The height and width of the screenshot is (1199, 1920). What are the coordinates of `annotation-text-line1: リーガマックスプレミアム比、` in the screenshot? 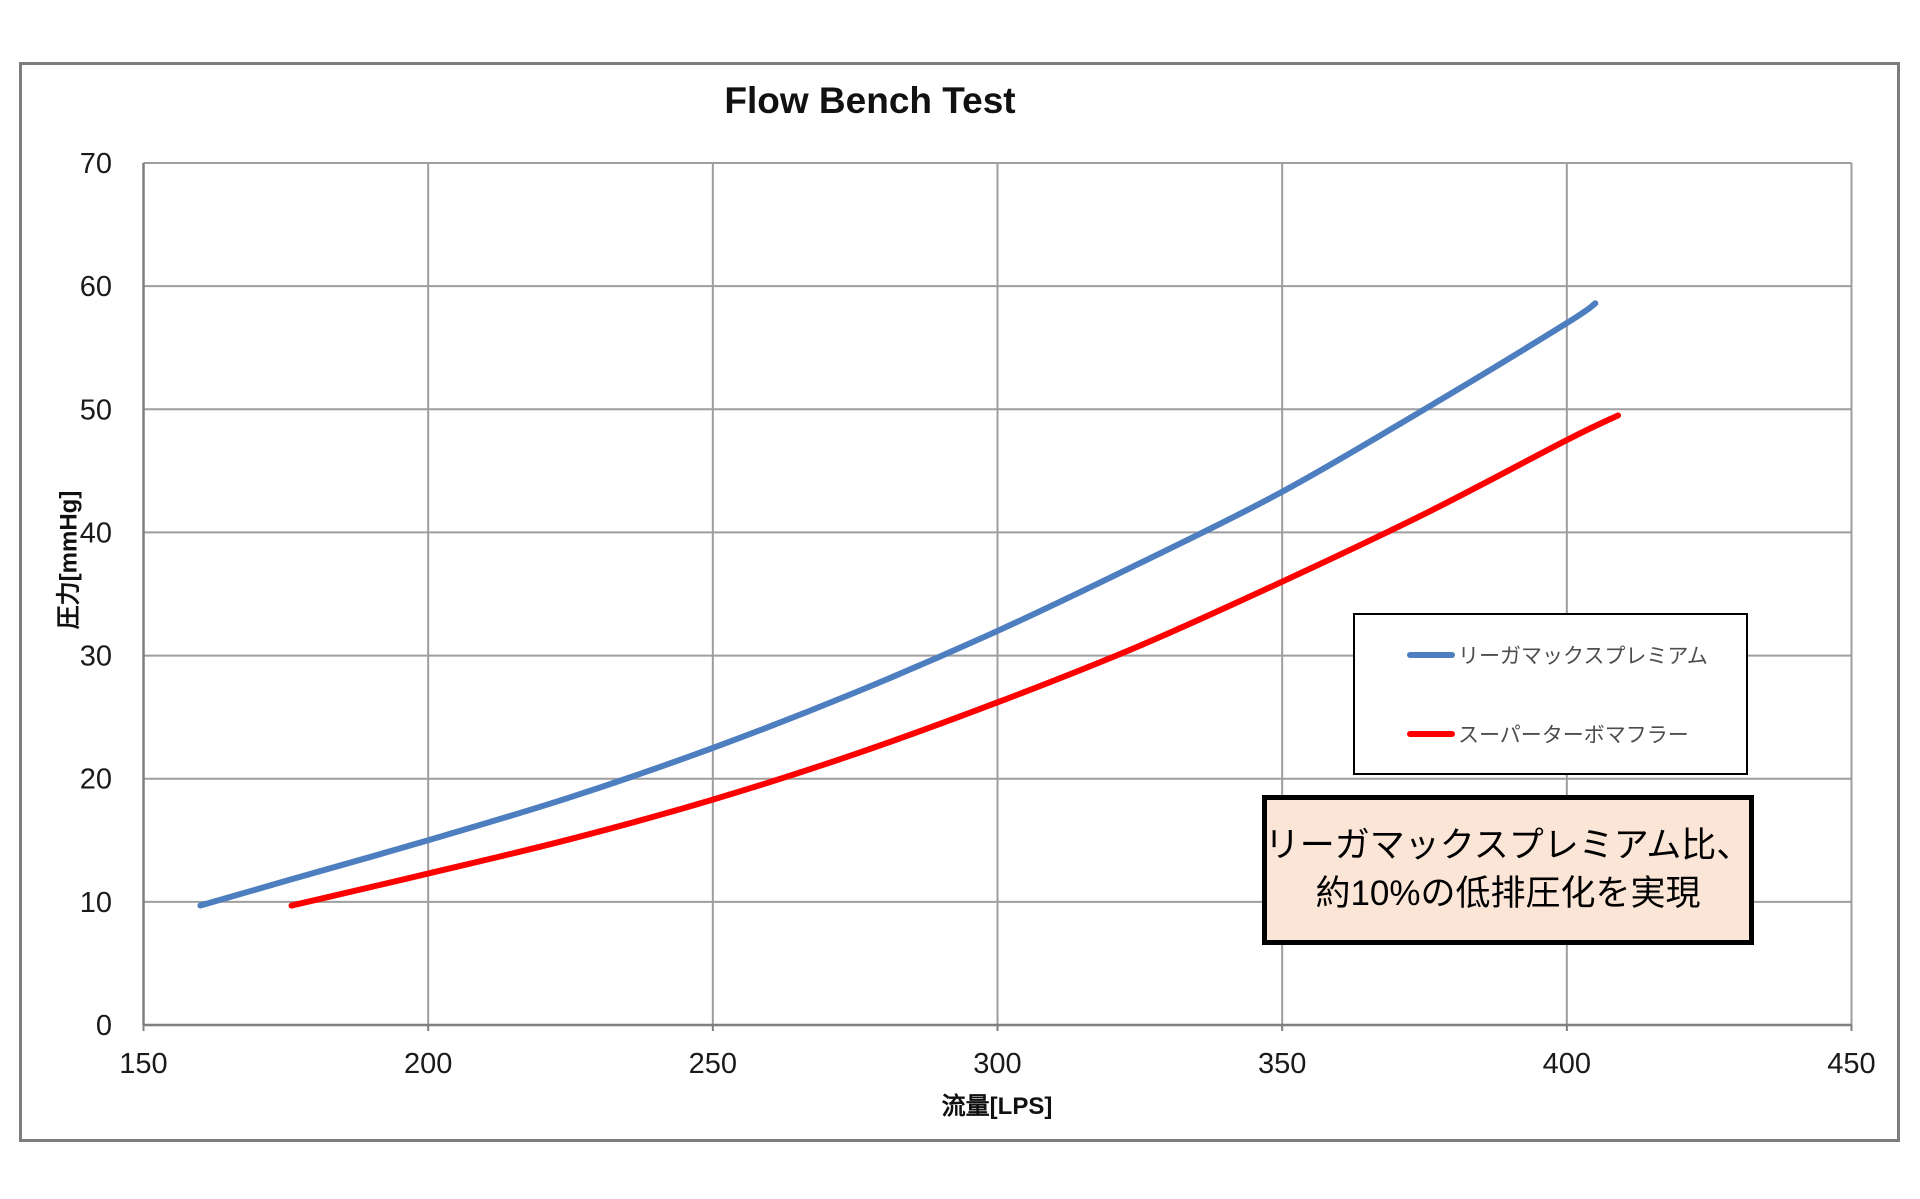 It's located at (1508, 845).